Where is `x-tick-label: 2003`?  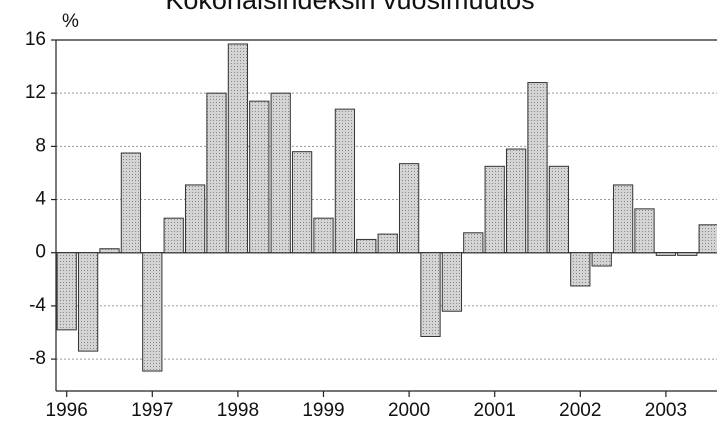 x-tick-label: 2003 is located at coordinates (666, 410).